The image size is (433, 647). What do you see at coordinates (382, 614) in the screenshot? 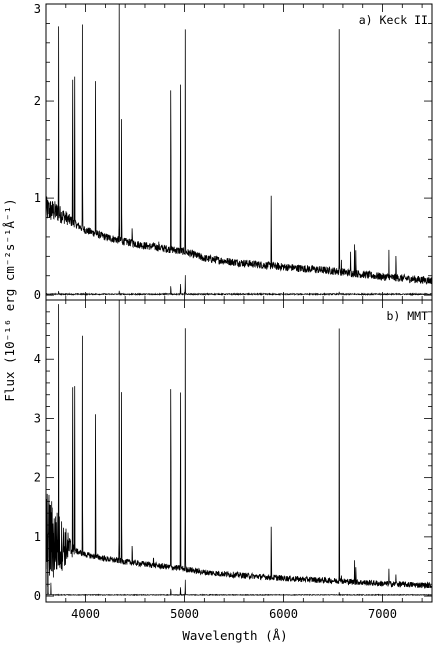
I see `x-tick-label: 7000` at bounding box center [382, 614].